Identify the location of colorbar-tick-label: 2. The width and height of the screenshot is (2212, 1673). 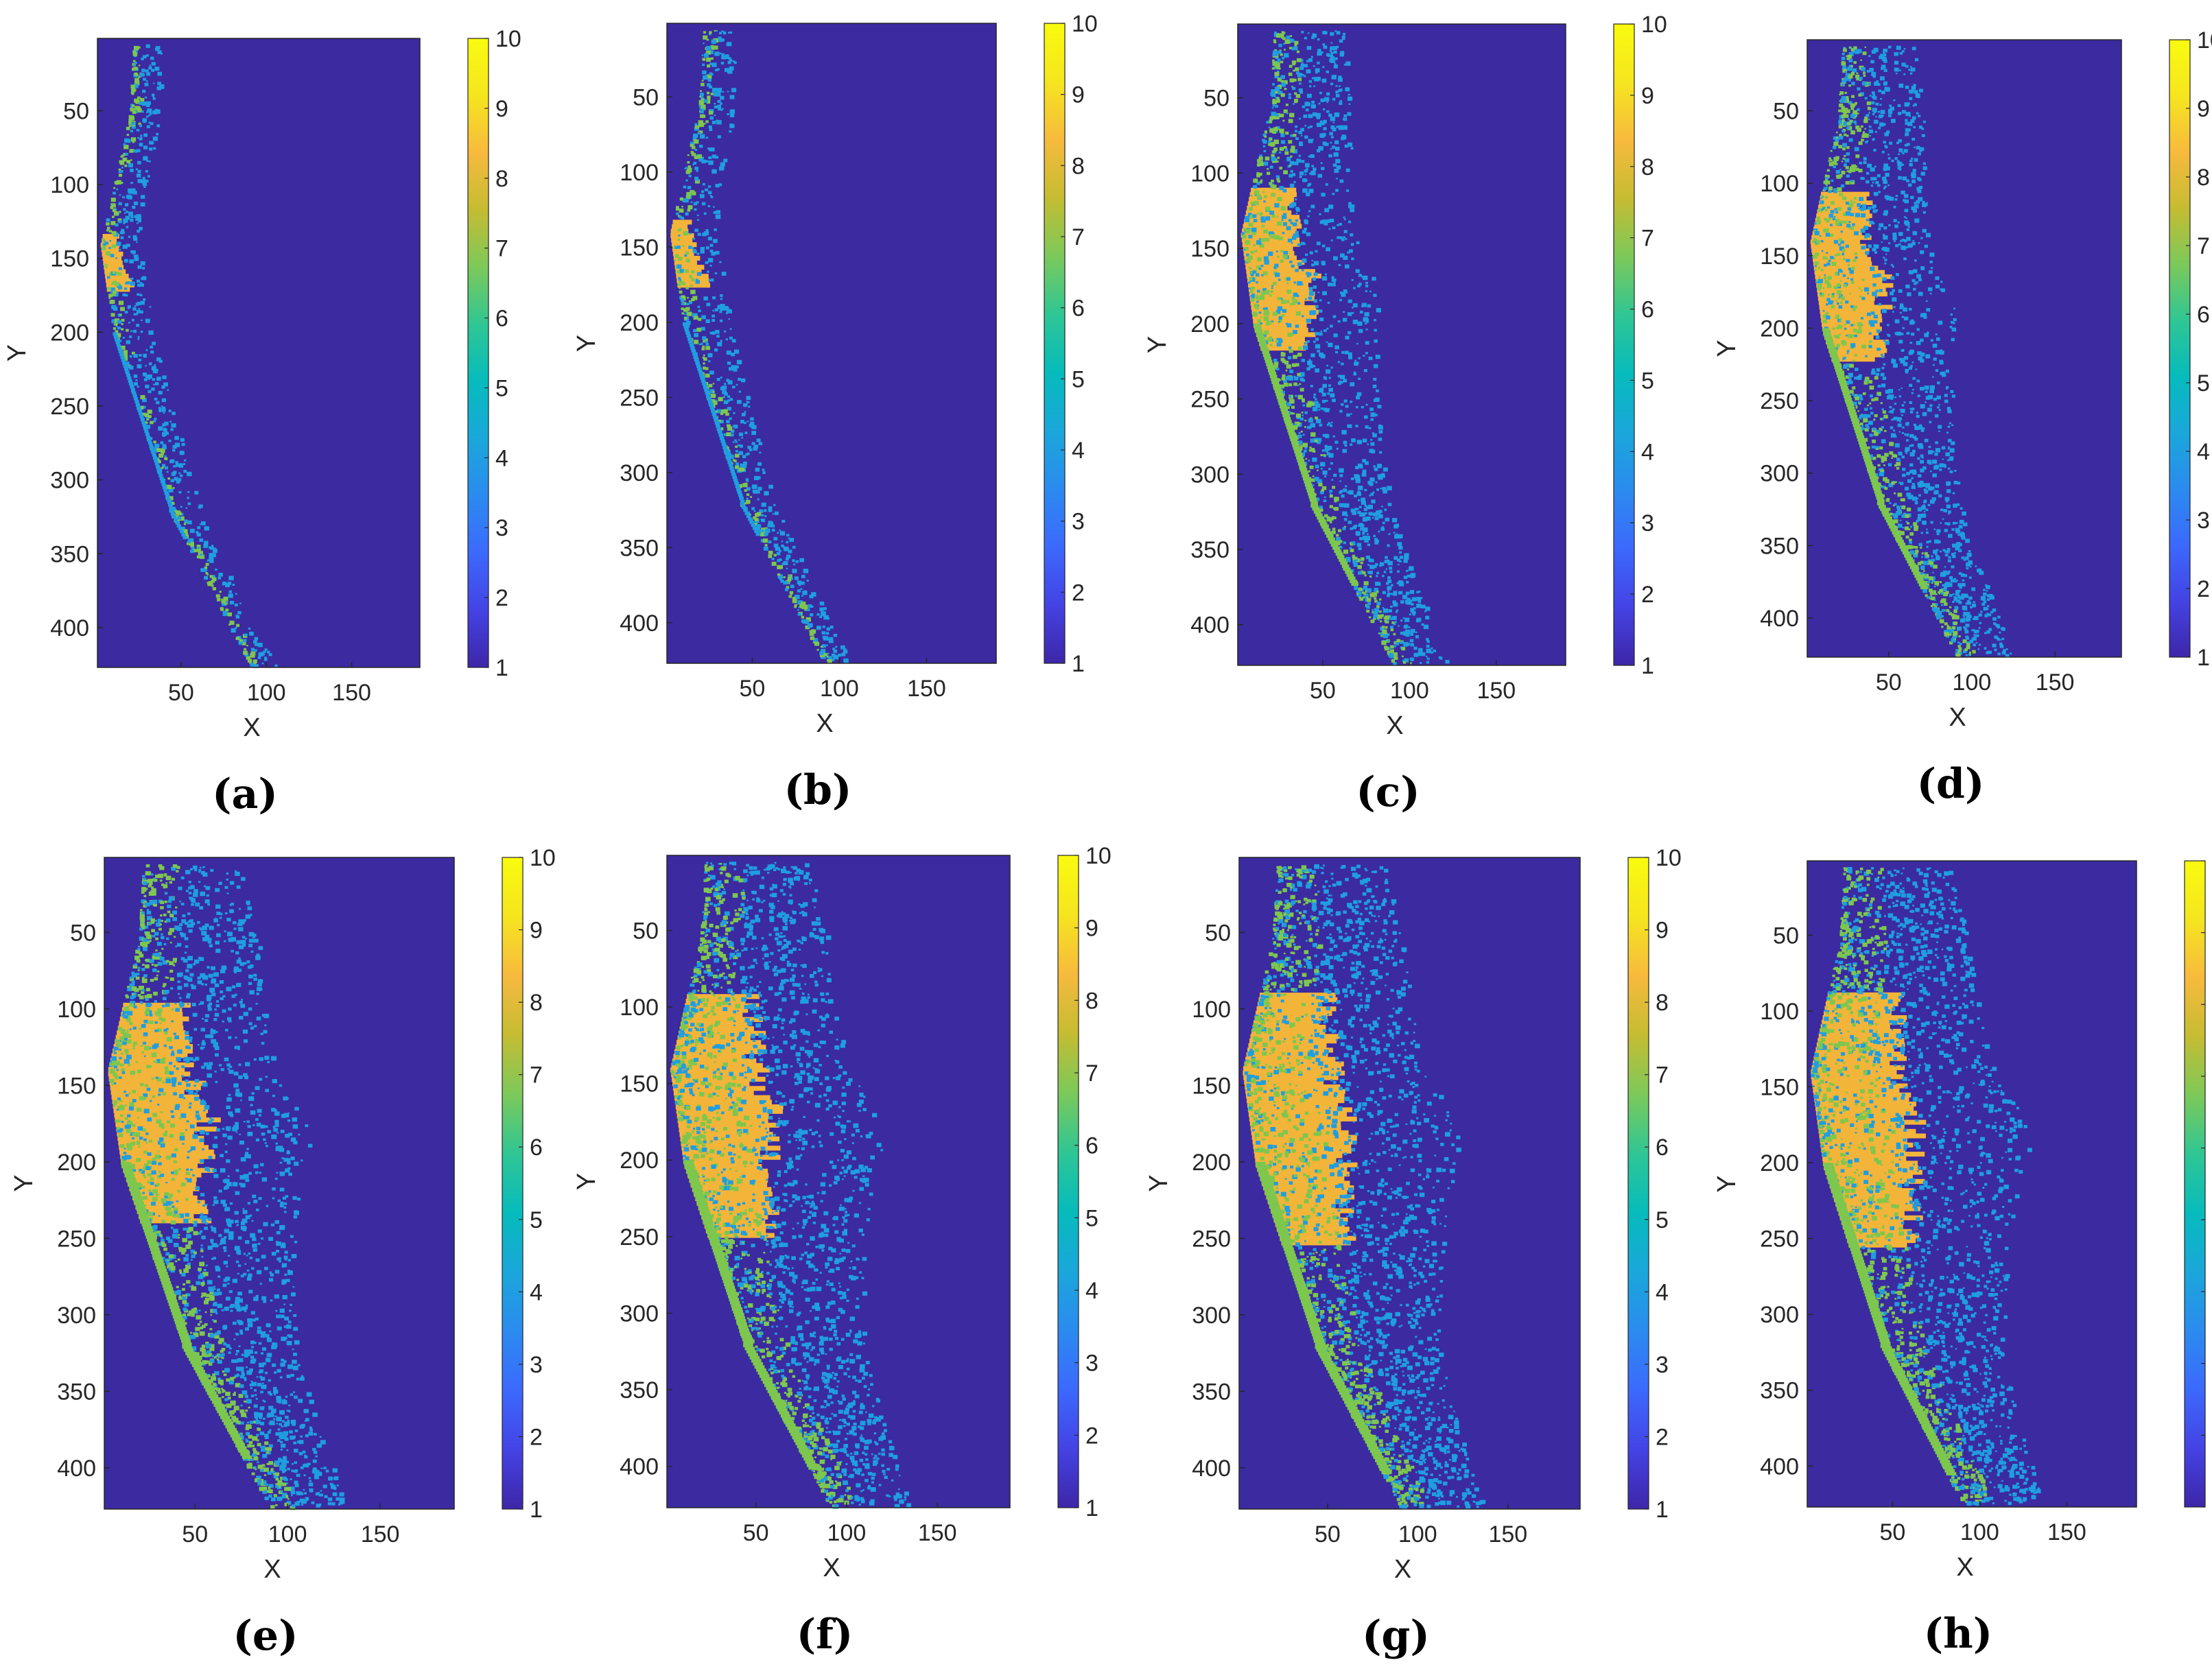
(1647, 595).